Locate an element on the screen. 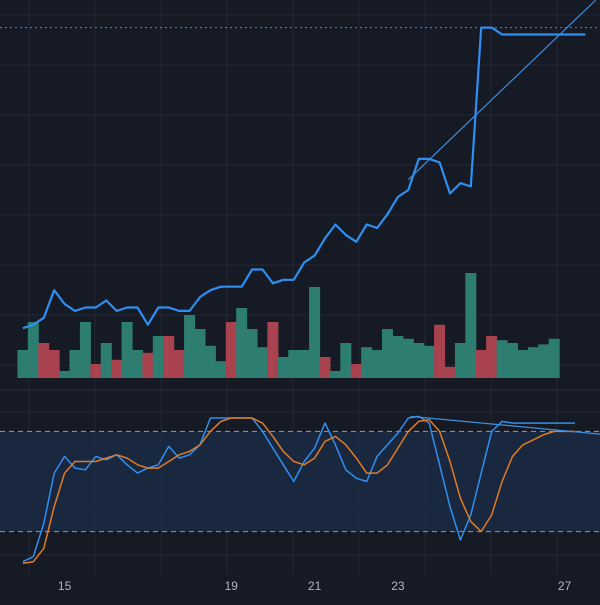  x-axis-tick-label: 23 is located at coordinates (398, 586).